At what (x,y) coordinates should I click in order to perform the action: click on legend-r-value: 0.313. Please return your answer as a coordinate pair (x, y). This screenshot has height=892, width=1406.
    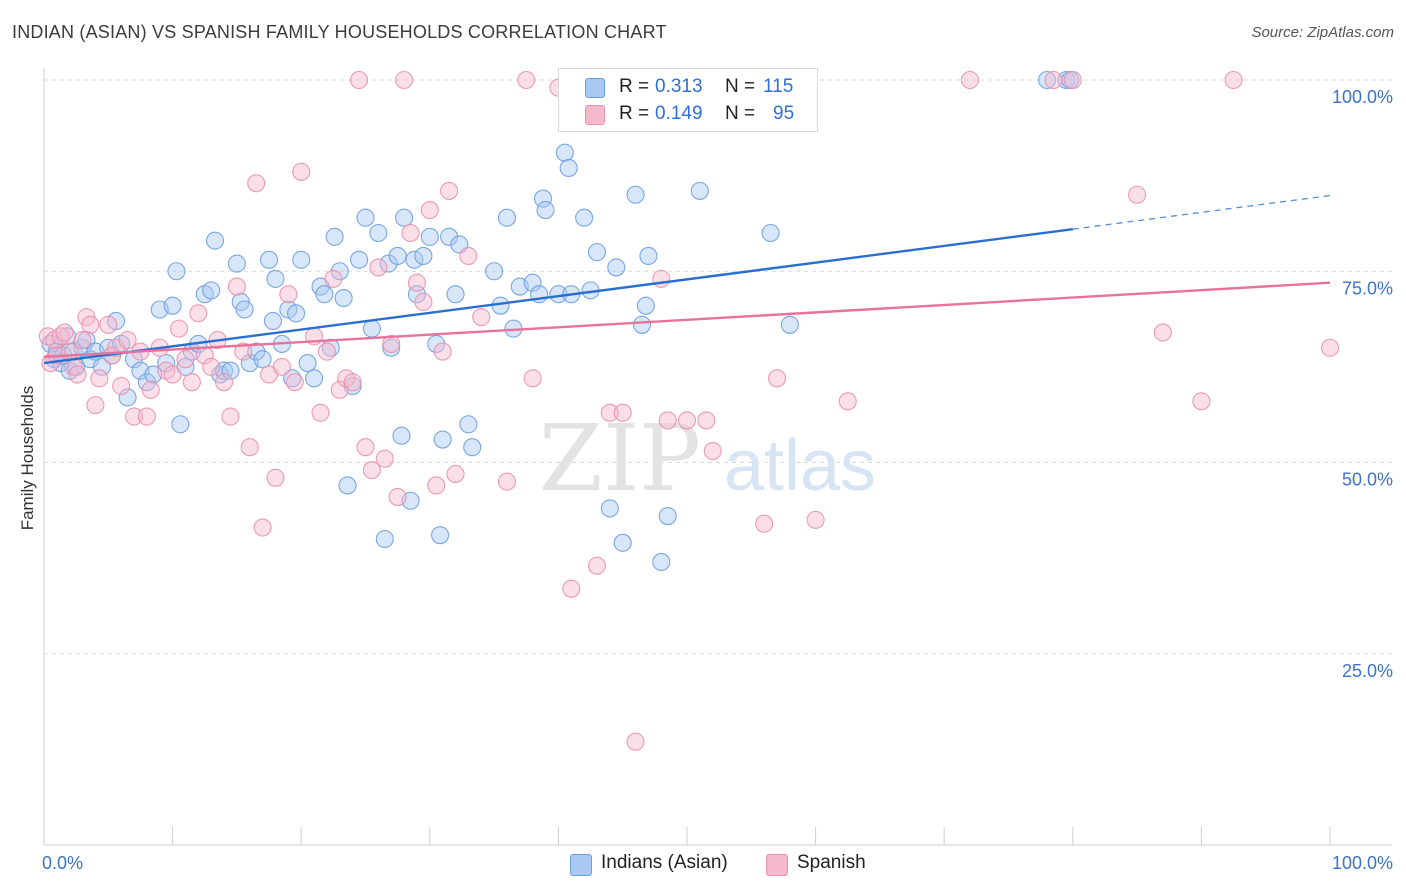
    Looking at the image, I should click on (679, 86).